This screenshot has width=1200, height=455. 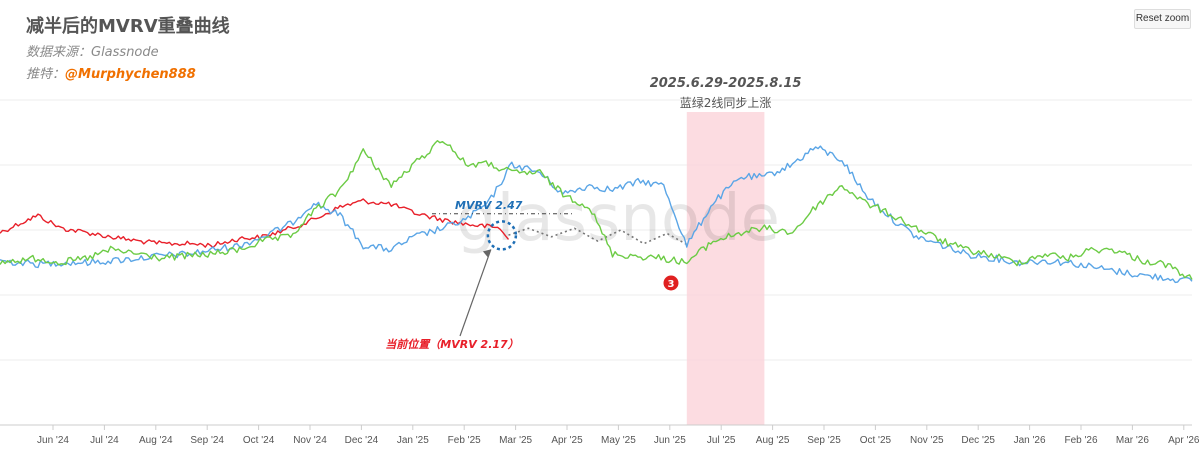 I want to click on x-tick-label: Aug '25, so click(x=773, y=440).